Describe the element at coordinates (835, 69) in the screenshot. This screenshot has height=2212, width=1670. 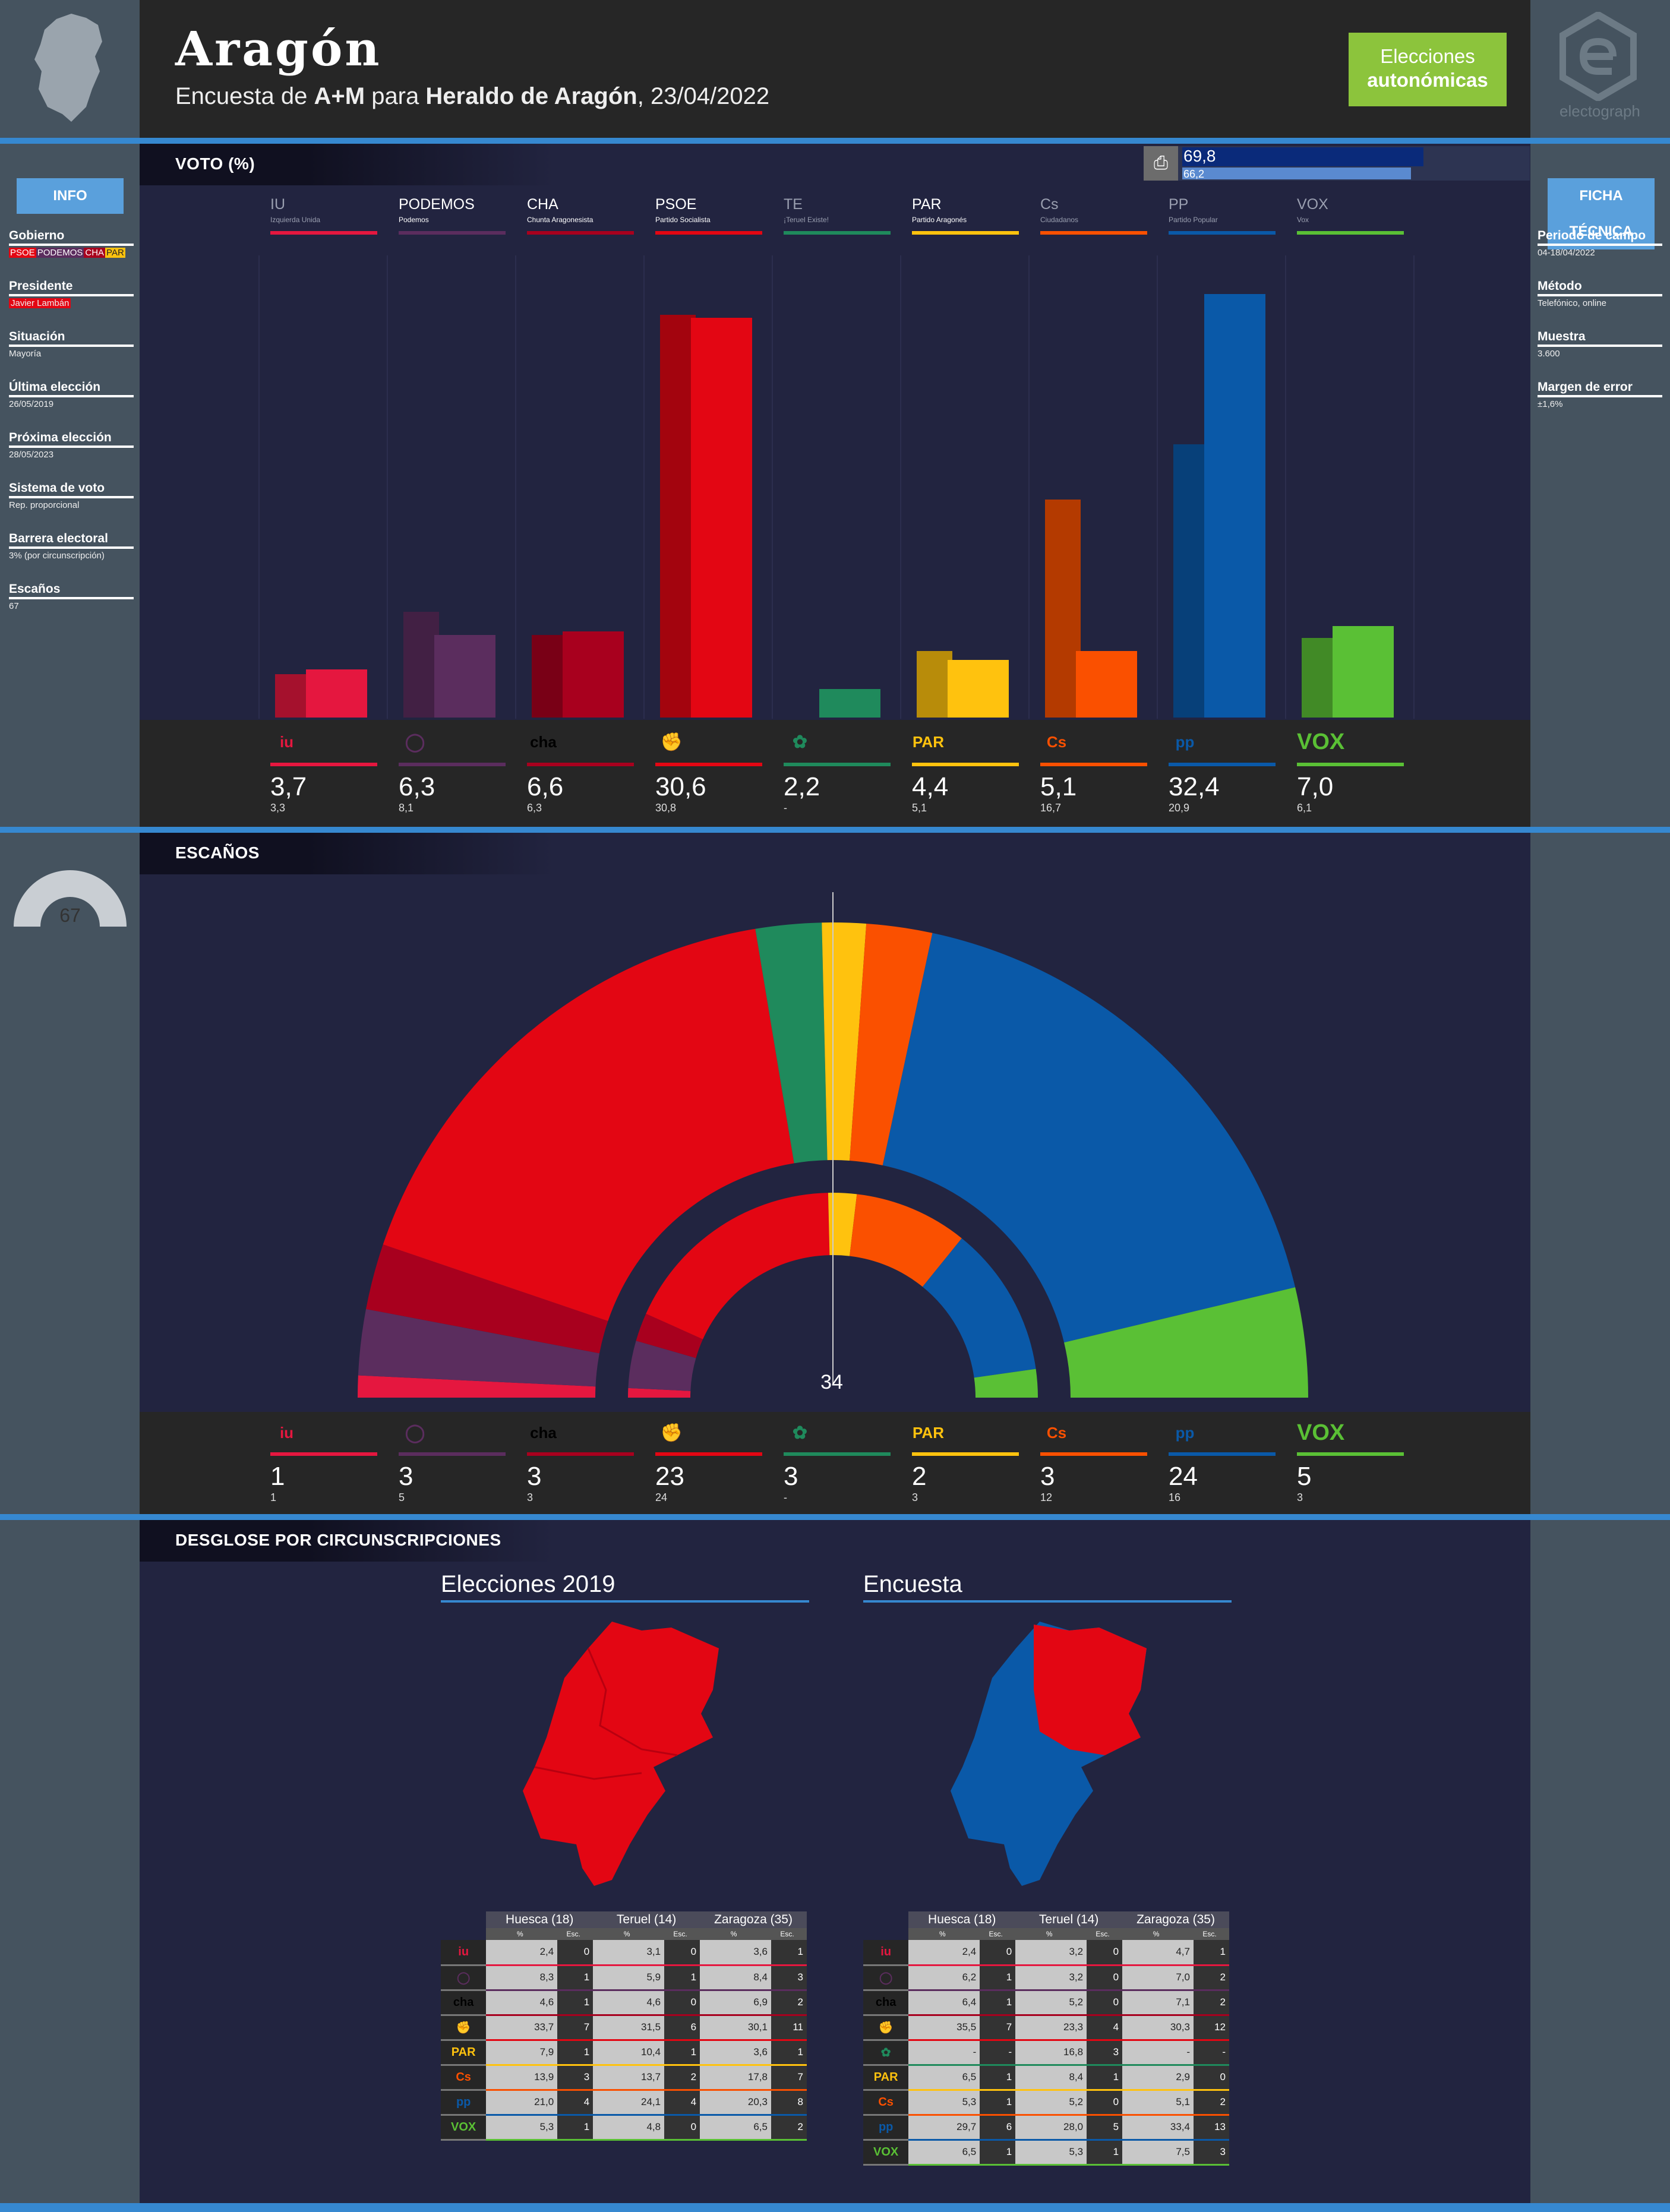
I see `header` at that location.